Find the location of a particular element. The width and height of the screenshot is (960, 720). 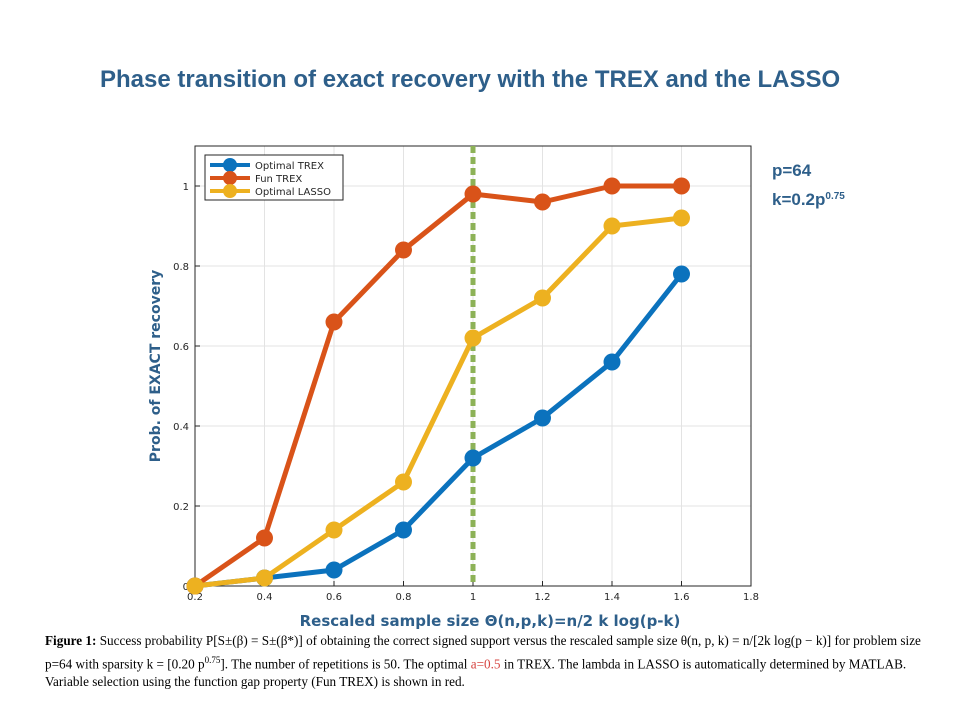

x-tick-label: 1.8 is located at coordinates (751, 597).